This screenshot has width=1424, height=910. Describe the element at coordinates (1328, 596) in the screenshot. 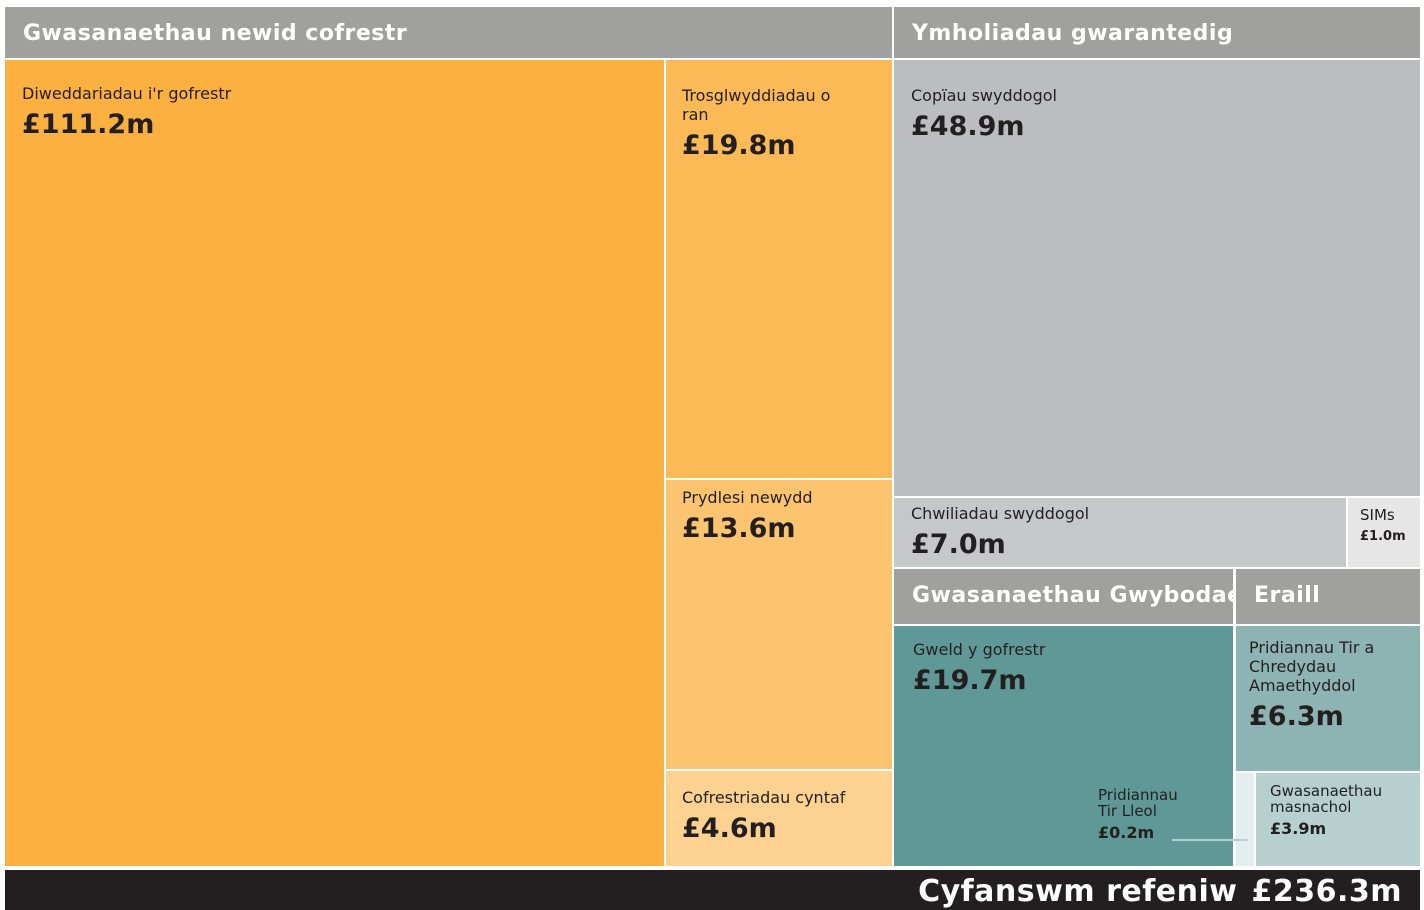

I see `group-header: Eraill` at that location.